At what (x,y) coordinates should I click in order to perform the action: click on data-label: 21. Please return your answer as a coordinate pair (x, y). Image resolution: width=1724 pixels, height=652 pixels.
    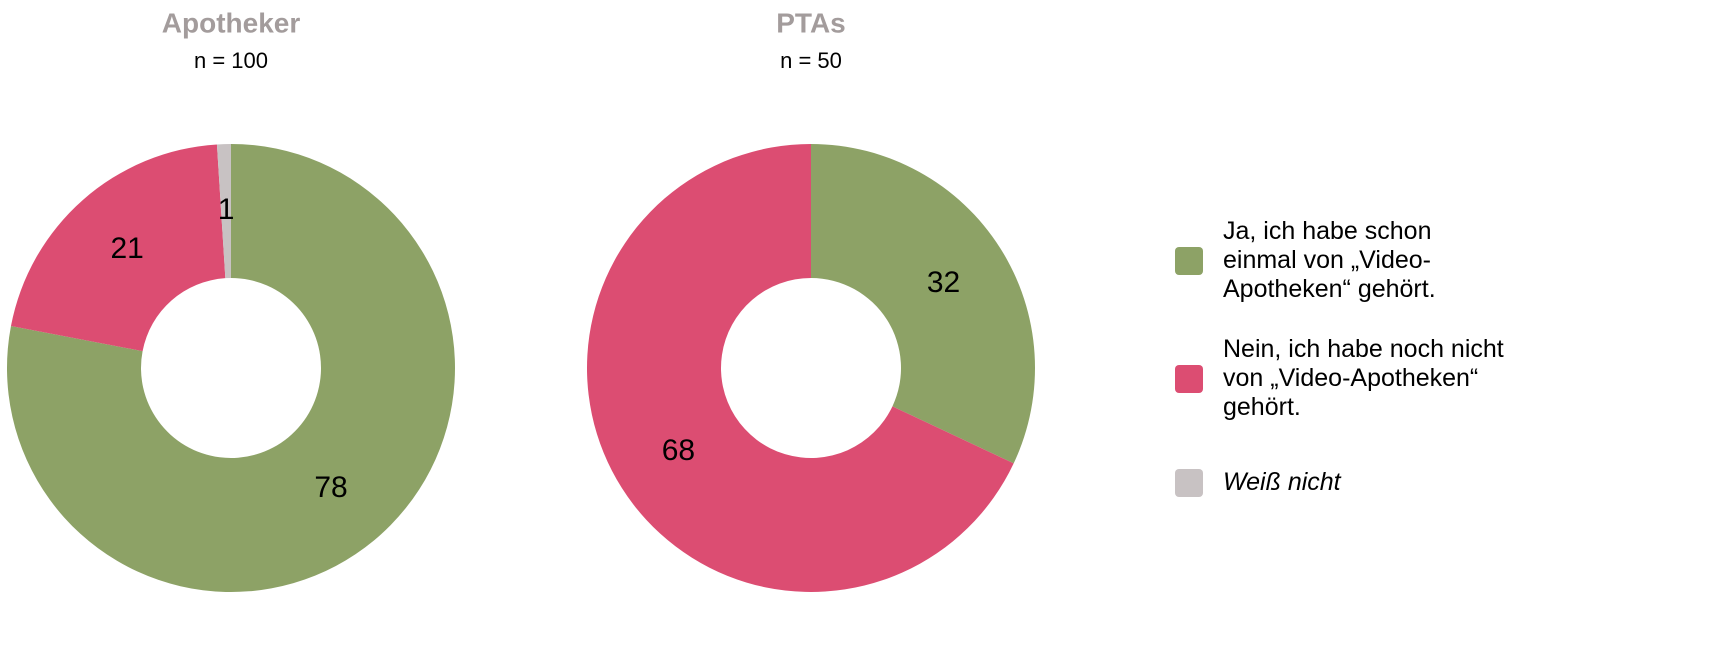
    Looking at the image, I should click on (126, 248).